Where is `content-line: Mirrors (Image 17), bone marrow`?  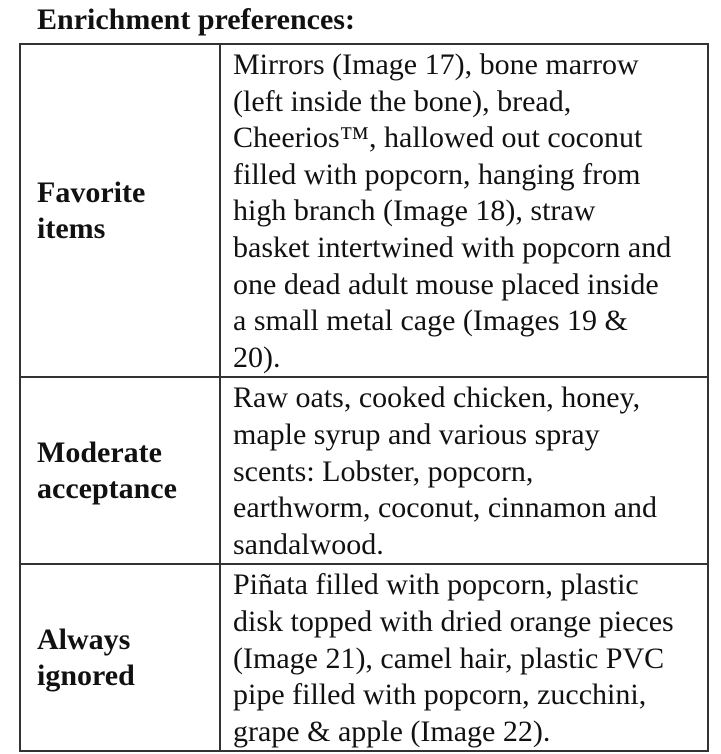 content-line: Mirrors (Image 17), bone marrow is located at coordinates (436, 64).